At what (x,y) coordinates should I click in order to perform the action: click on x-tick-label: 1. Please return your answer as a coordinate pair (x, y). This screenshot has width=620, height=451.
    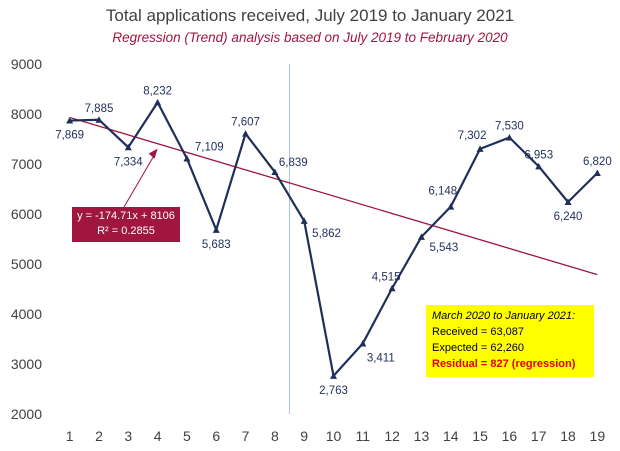
    Looking at the image, I should click on (70, 436).